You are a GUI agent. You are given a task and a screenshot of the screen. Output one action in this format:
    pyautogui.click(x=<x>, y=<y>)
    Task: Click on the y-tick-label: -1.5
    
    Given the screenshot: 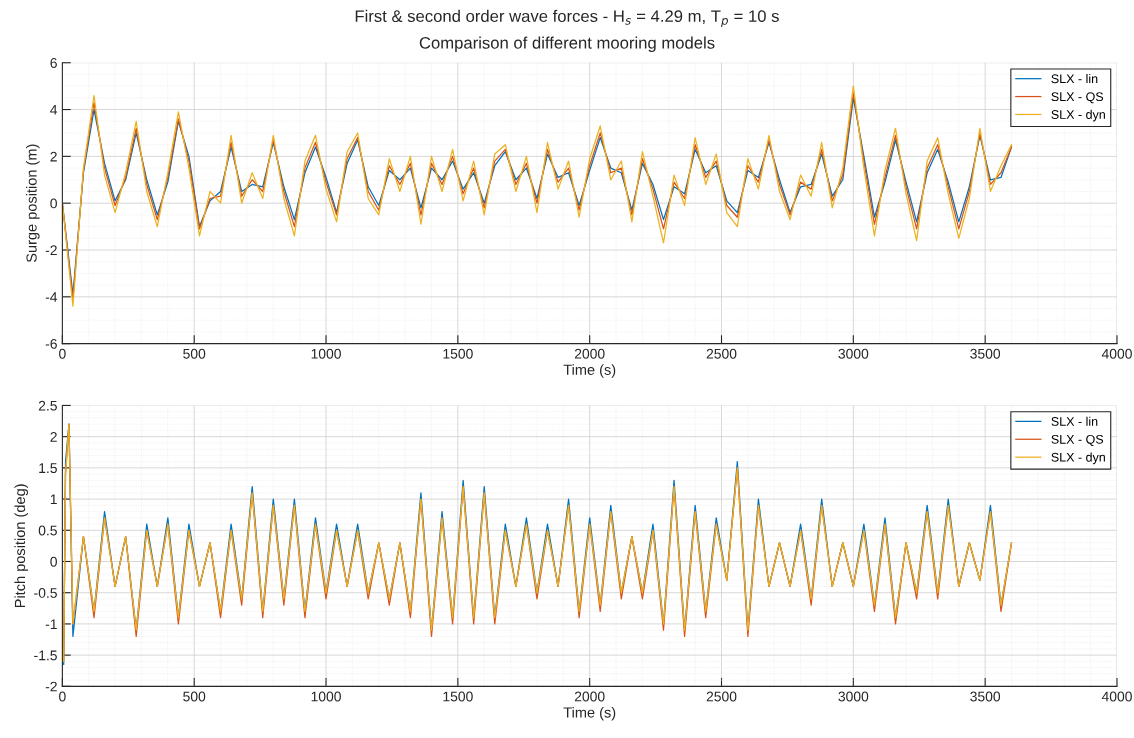 What is the action you would take?
    pyautogui.click(x=45, y=655)
    